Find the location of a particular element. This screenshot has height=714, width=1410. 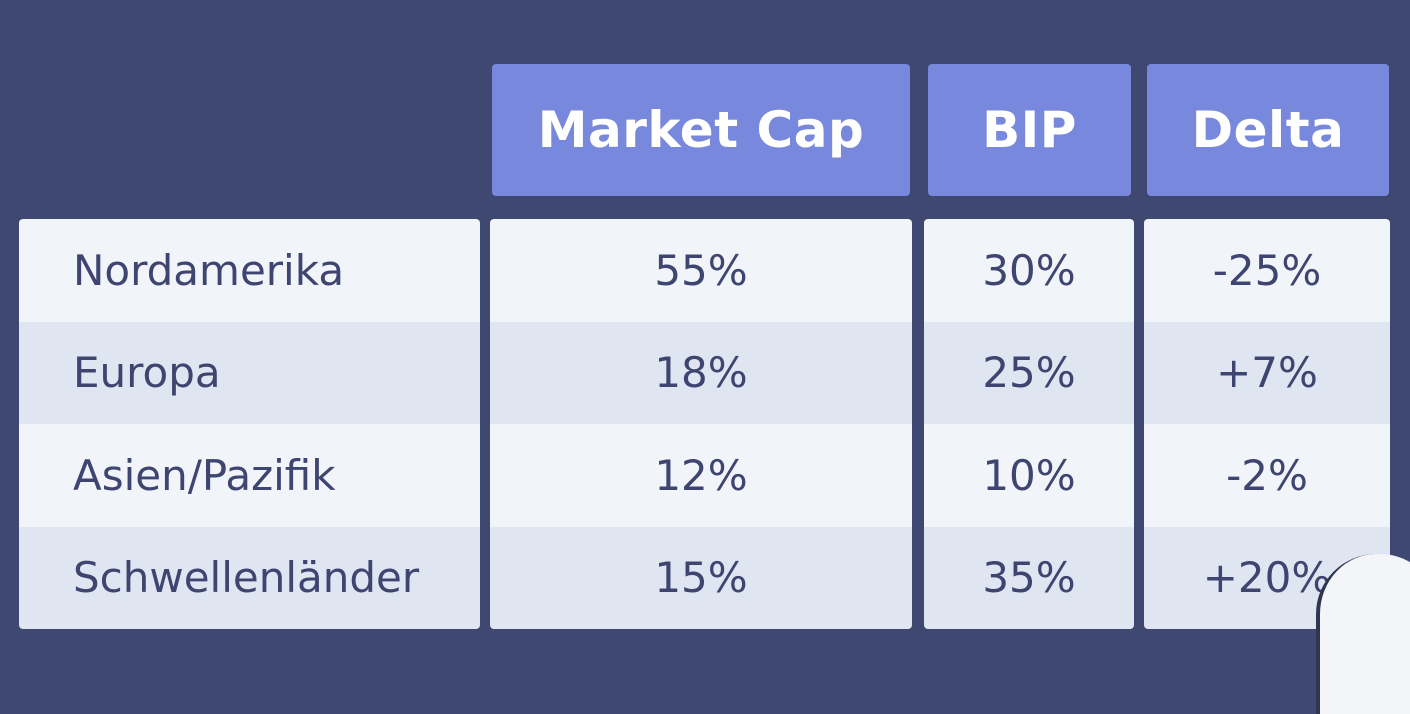

bip-cell: 30% is located at coordinates (1029, 270).